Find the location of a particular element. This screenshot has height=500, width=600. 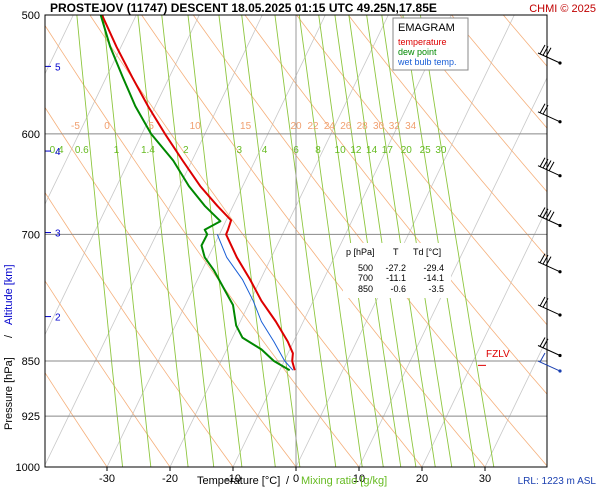

mixing-ratio-label: 8 is located at coordinates (318, 150).